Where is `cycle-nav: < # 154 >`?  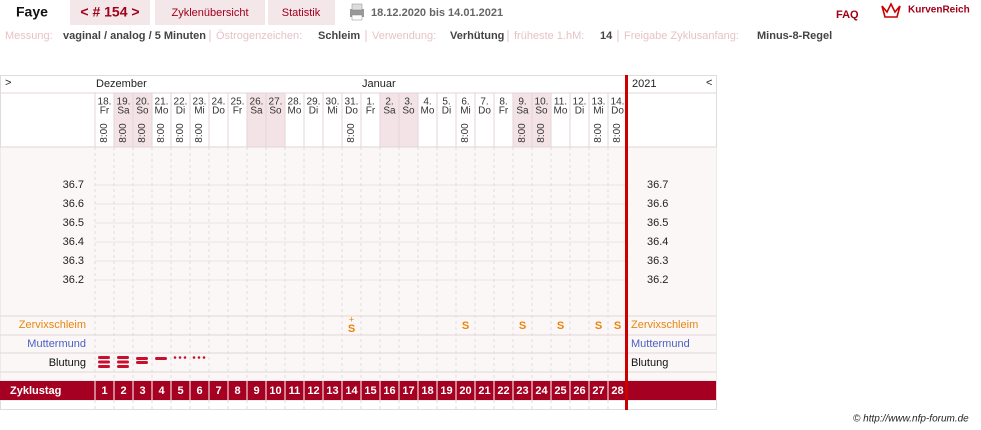 cycle-nav: < # 154 > is located at coordinates (109, 12).